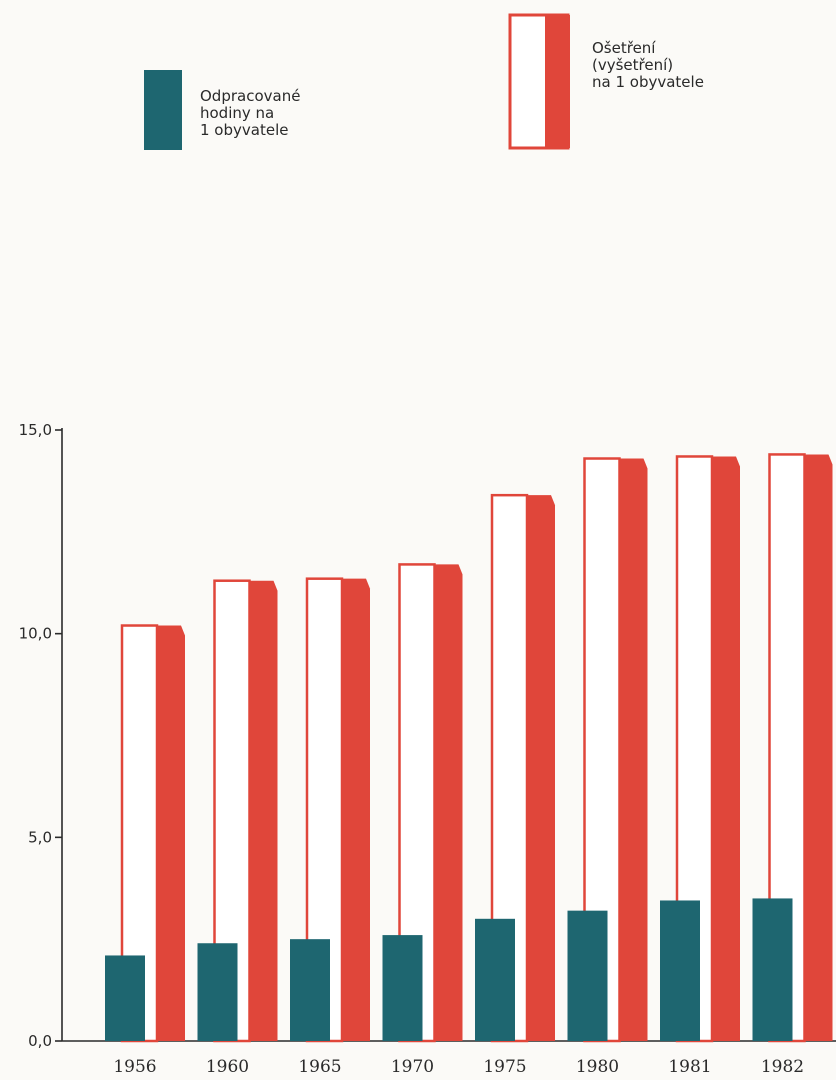  Describe the element at coordinates (782, 1067) in the screenshot. I see `x-tick-label: 1982` at that location.